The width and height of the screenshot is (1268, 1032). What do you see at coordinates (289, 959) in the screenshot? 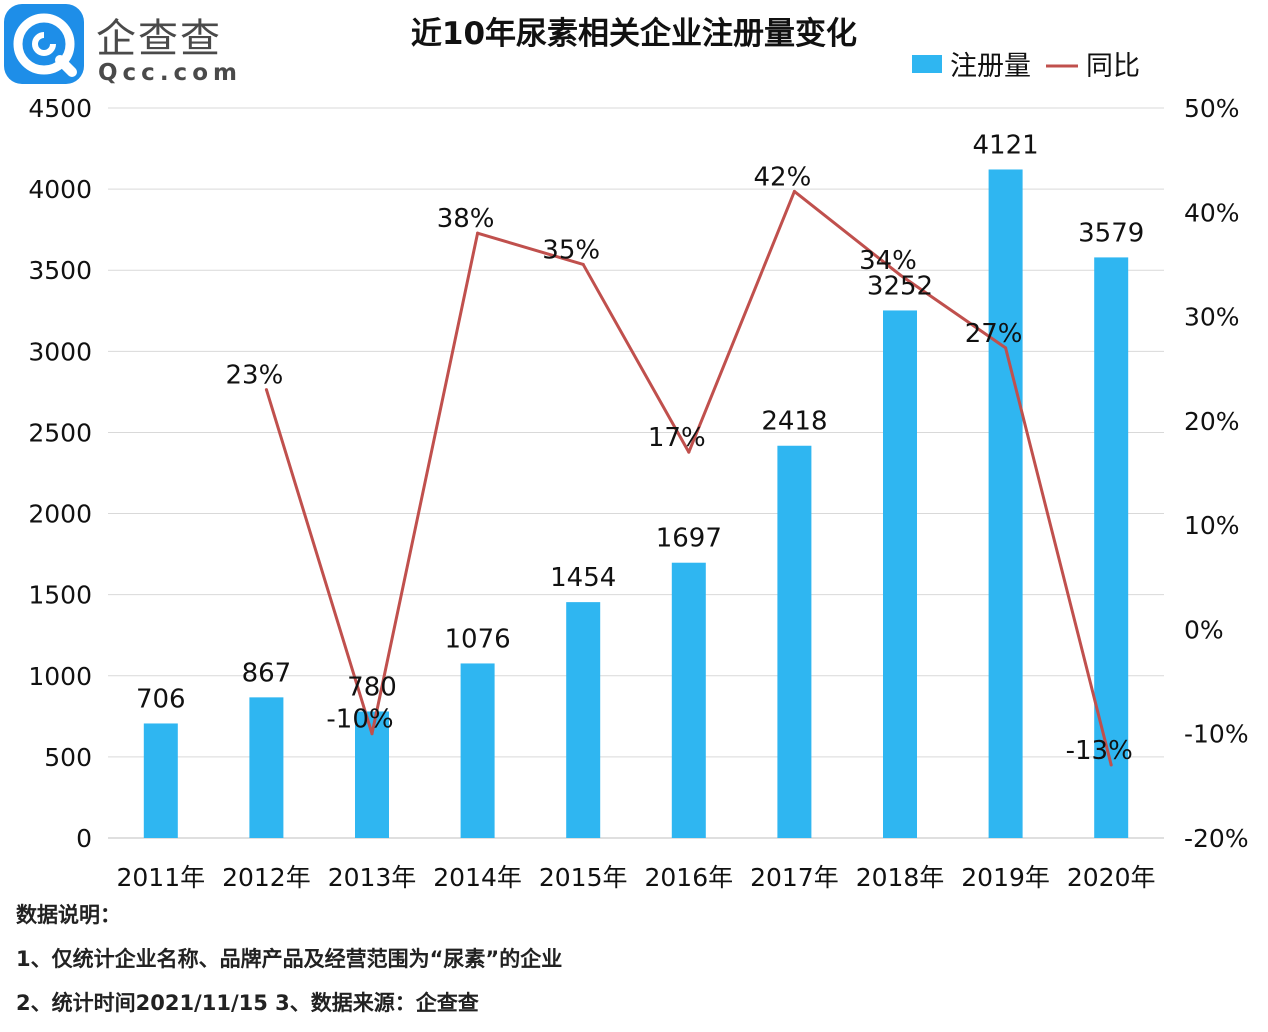
I see `notes-line-1: 1、仅统计企业名称、品牌产品及经营范围为“尿素”的企业` at bounding box center [289, 959].